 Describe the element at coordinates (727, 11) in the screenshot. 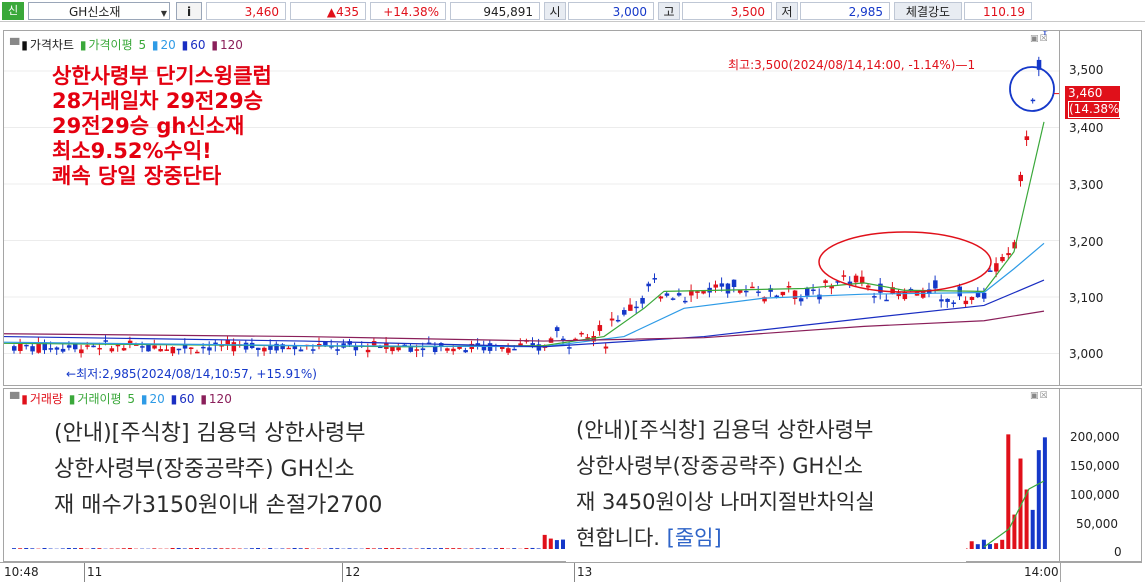

I see `high-value: 3,500` at that location.